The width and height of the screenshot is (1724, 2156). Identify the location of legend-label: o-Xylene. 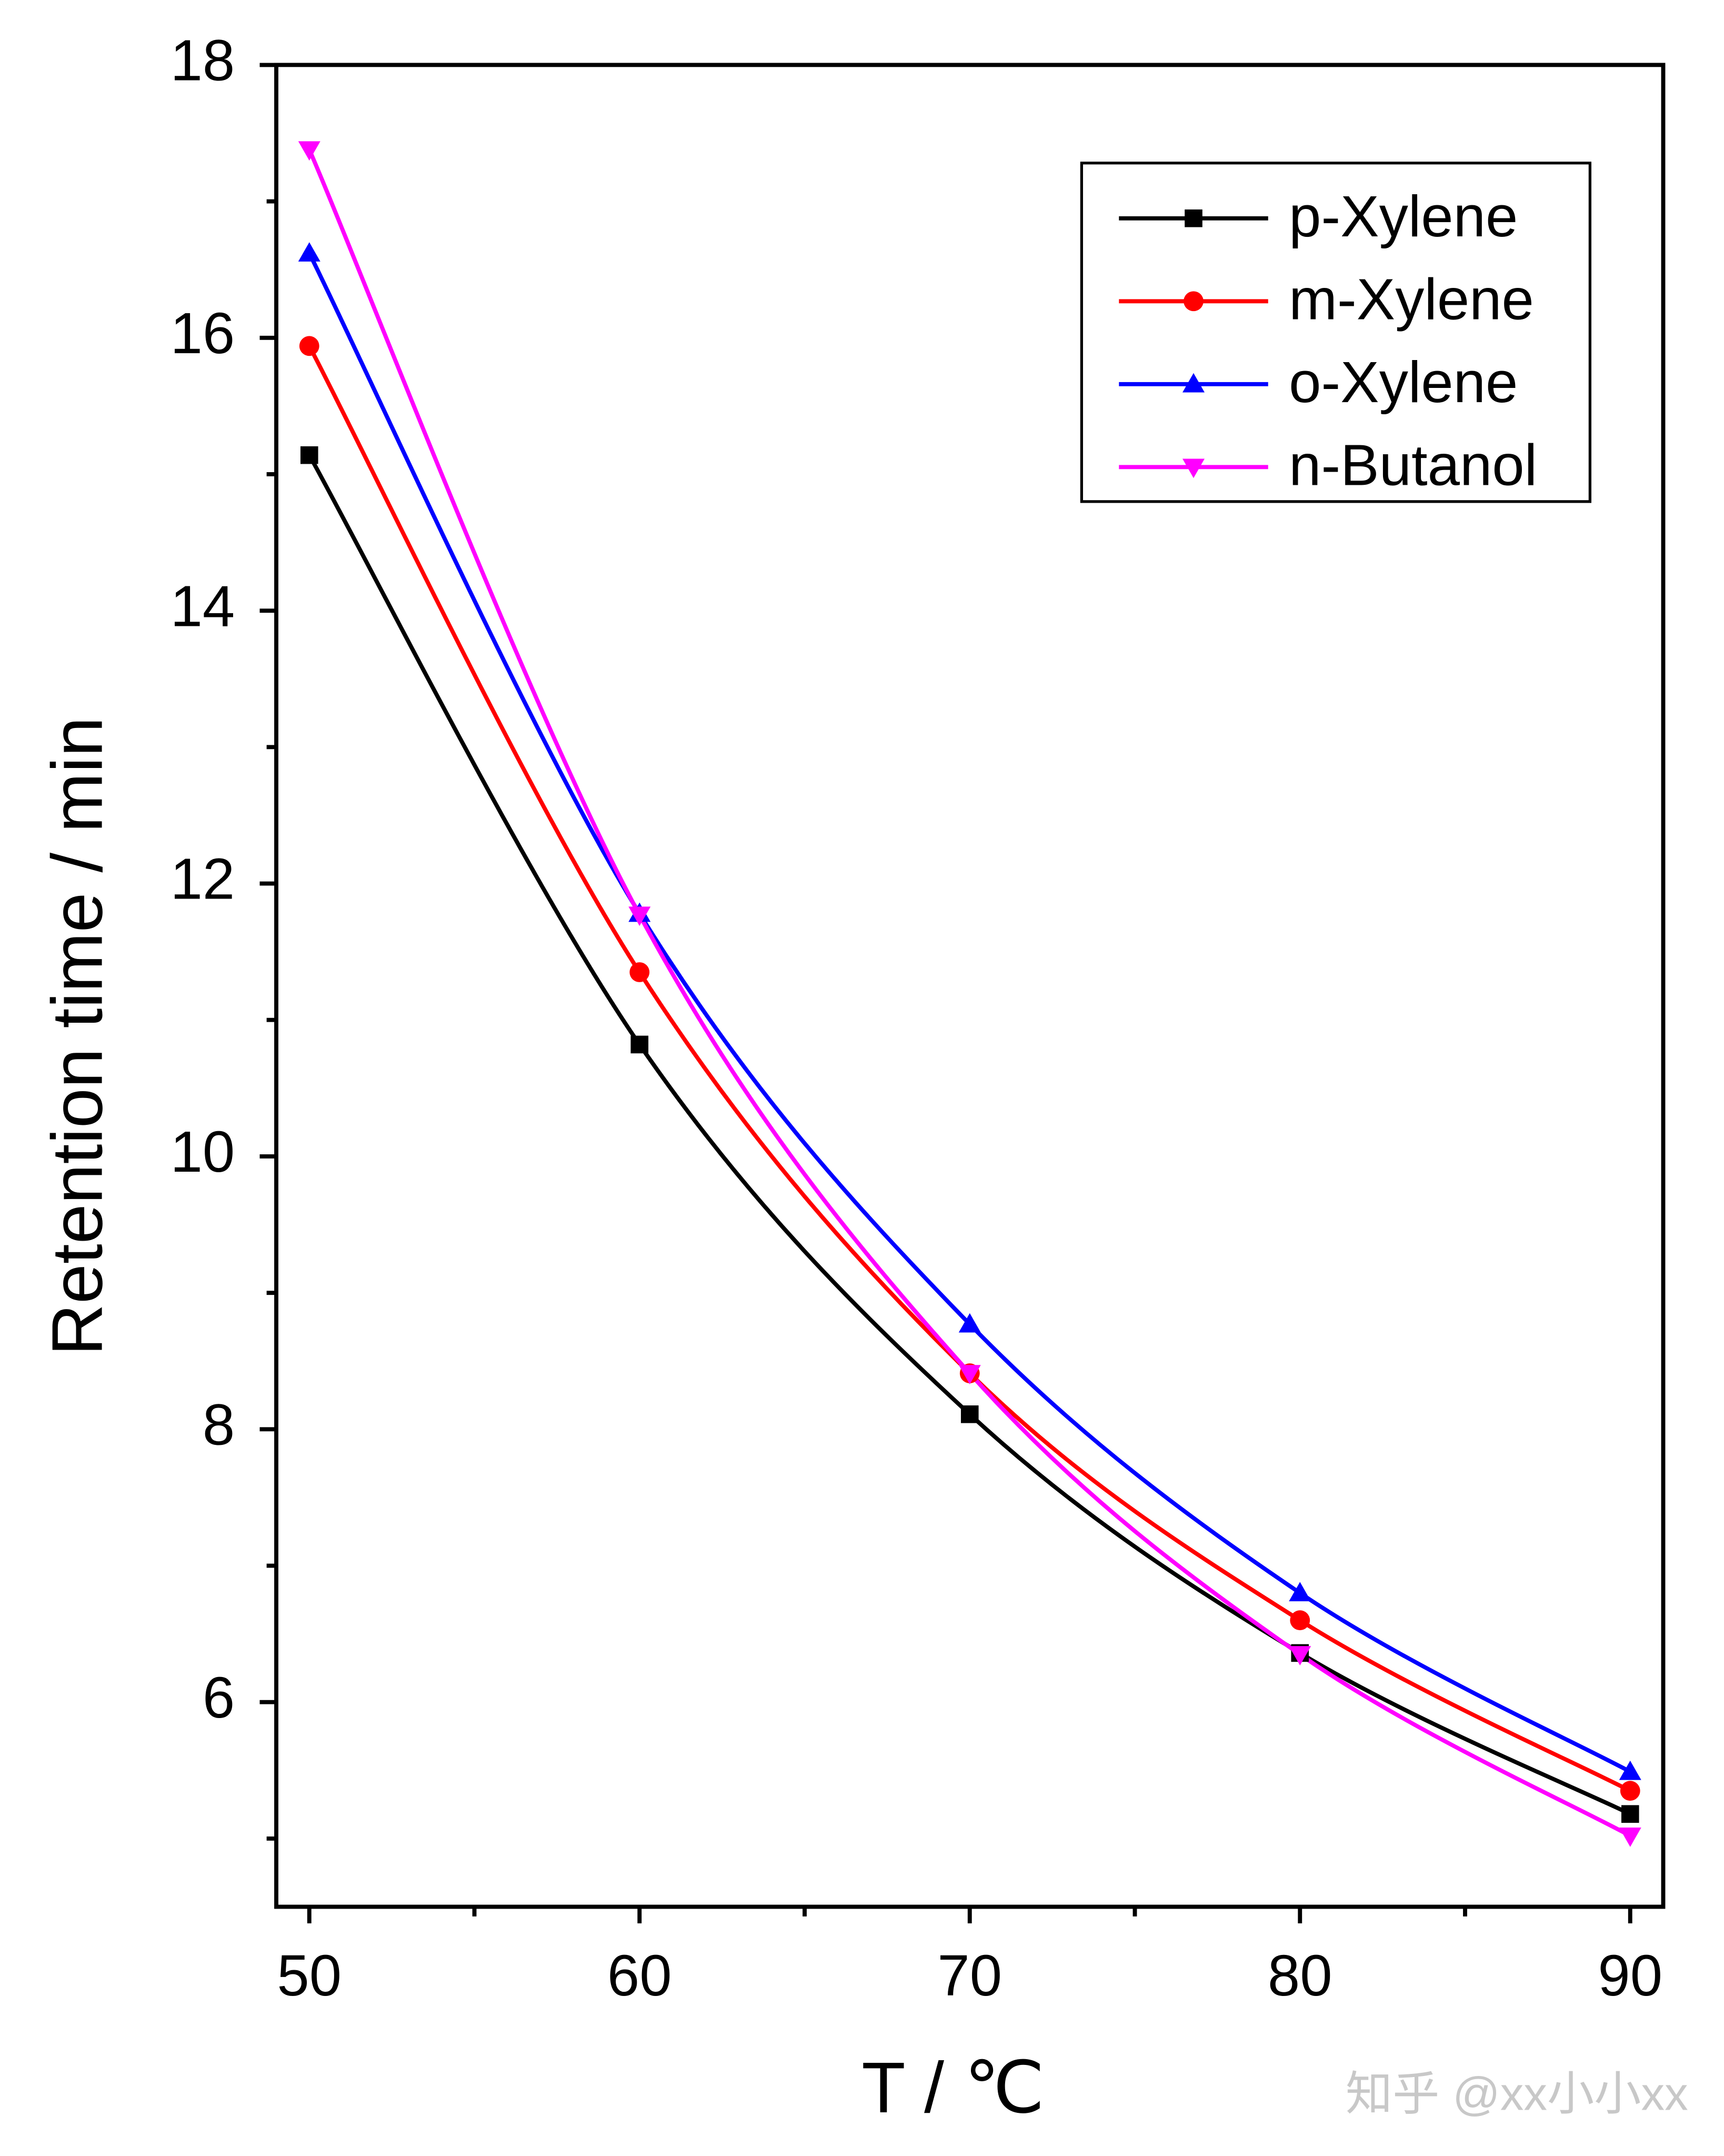
(1403, 382).